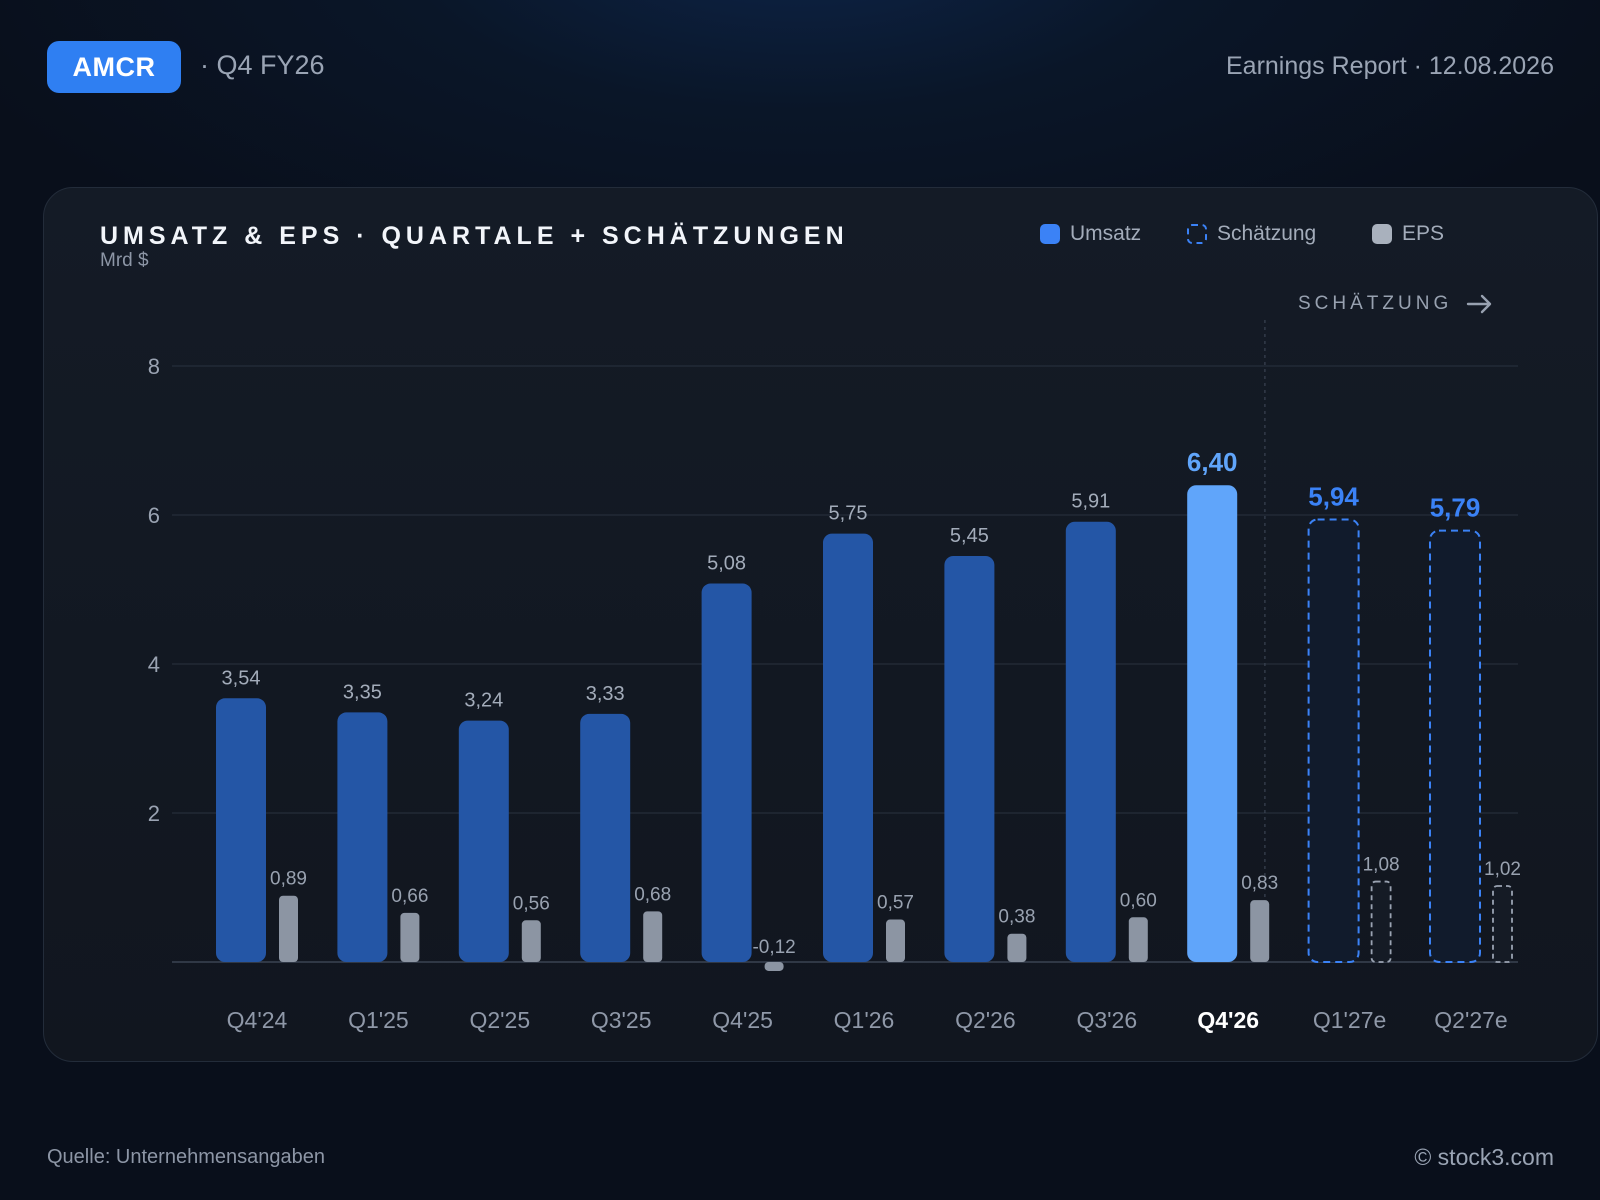 The height and width of the screenshot is (1200, 1600). I want to click on revenue-value-label: 5,79, so click(1455, 508).